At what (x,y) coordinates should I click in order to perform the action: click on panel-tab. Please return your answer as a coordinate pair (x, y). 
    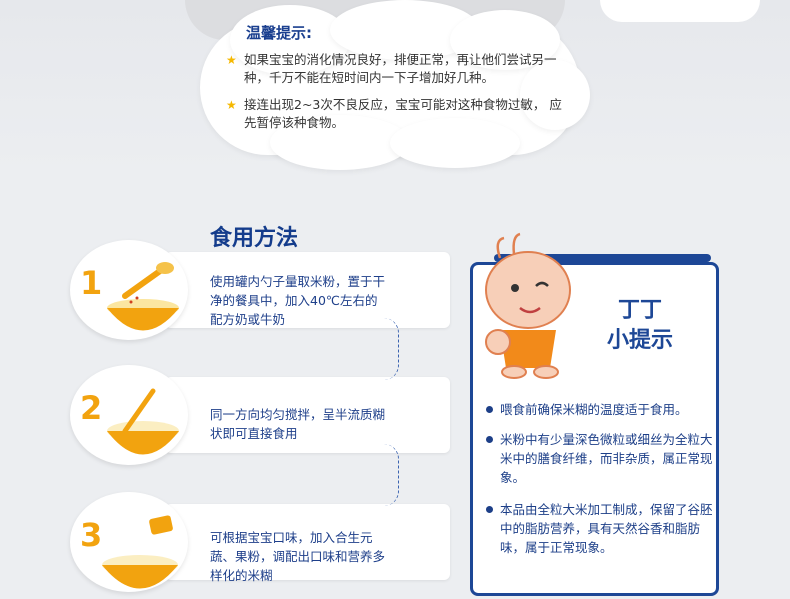
    Looking at the image, I should click on (602, 258).